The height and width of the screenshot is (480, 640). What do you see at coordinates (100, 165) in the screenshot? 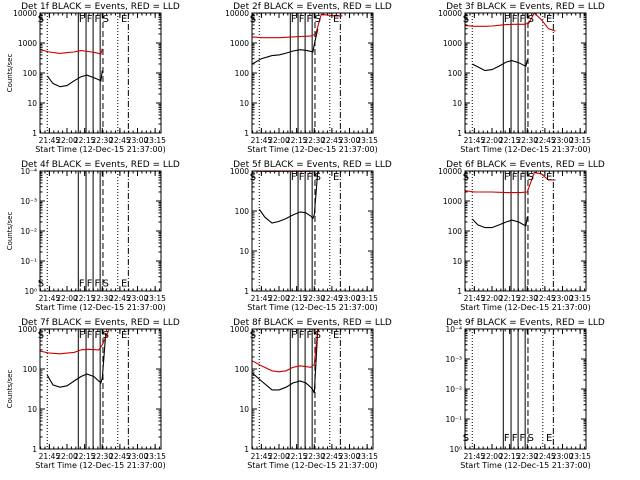
I see `panel-title: Det 4f BLACK = Events, RED = LLD` at bounding box center [100, 165].